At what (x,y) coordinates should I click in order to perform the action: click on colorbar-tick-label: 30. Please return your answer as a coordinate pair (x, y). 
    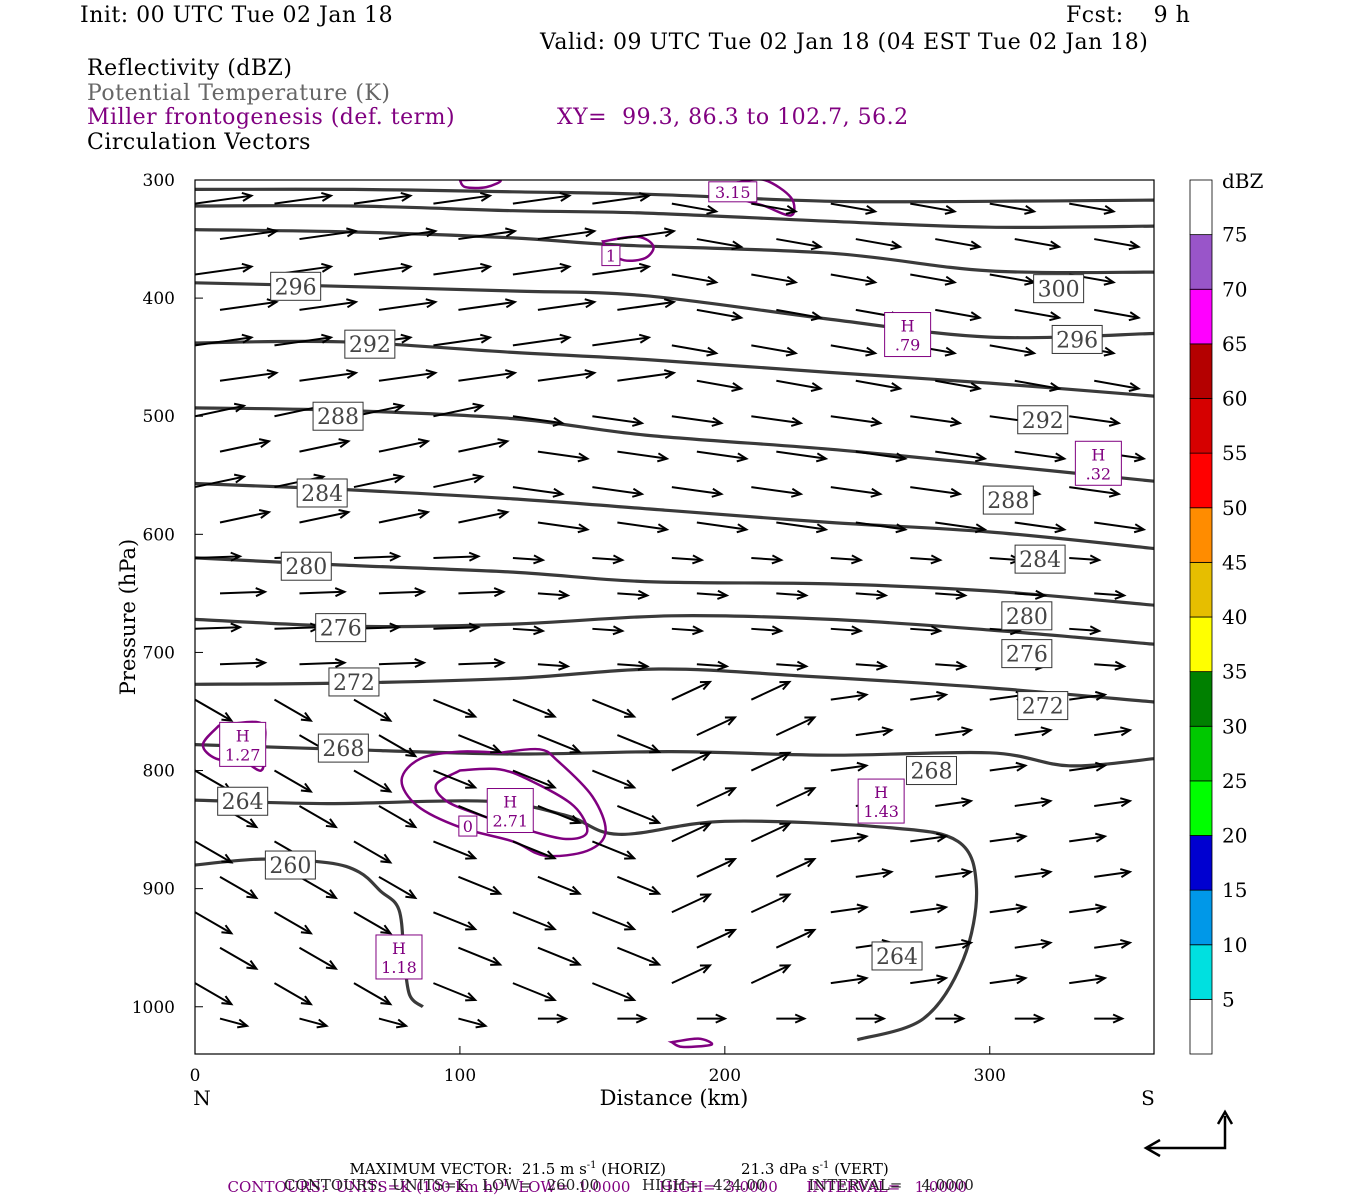
    Looking at the image, I should click on (1234, 726).